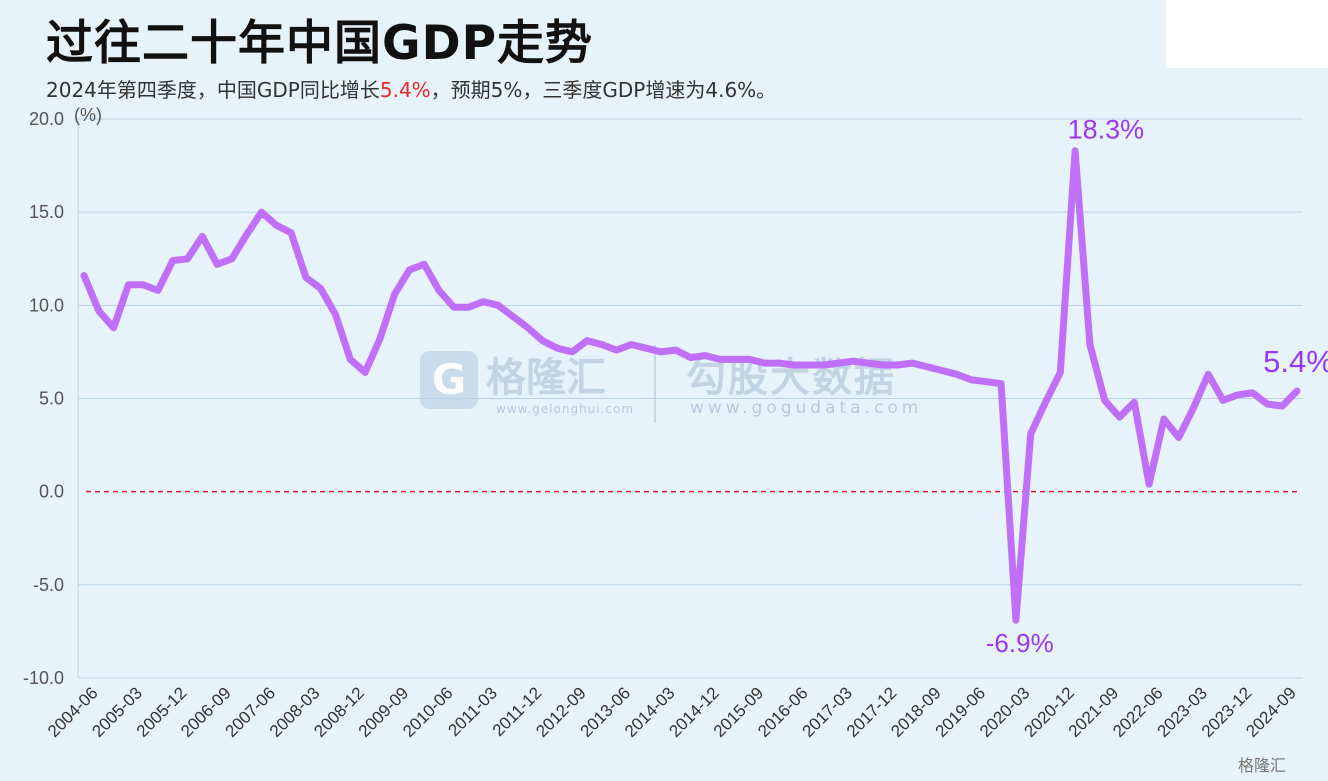 The image size is (1328, 781). What do you see at coordinates (51, 492) in the screenshot?
I see `y-tick-label: 0.0` at bounding box center [51, 492].